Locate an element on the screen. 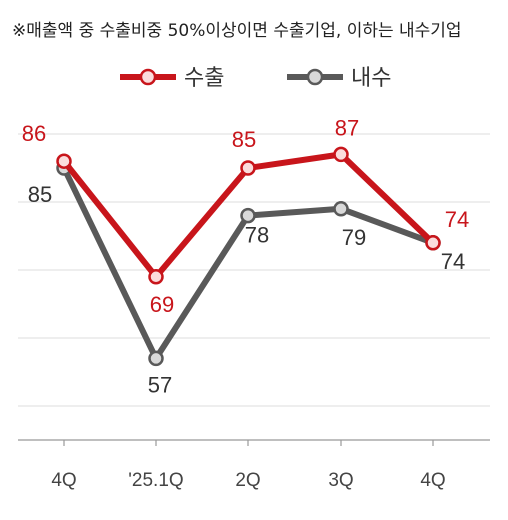  data-label-domestic: 85 is located at coordinates (40, 194).